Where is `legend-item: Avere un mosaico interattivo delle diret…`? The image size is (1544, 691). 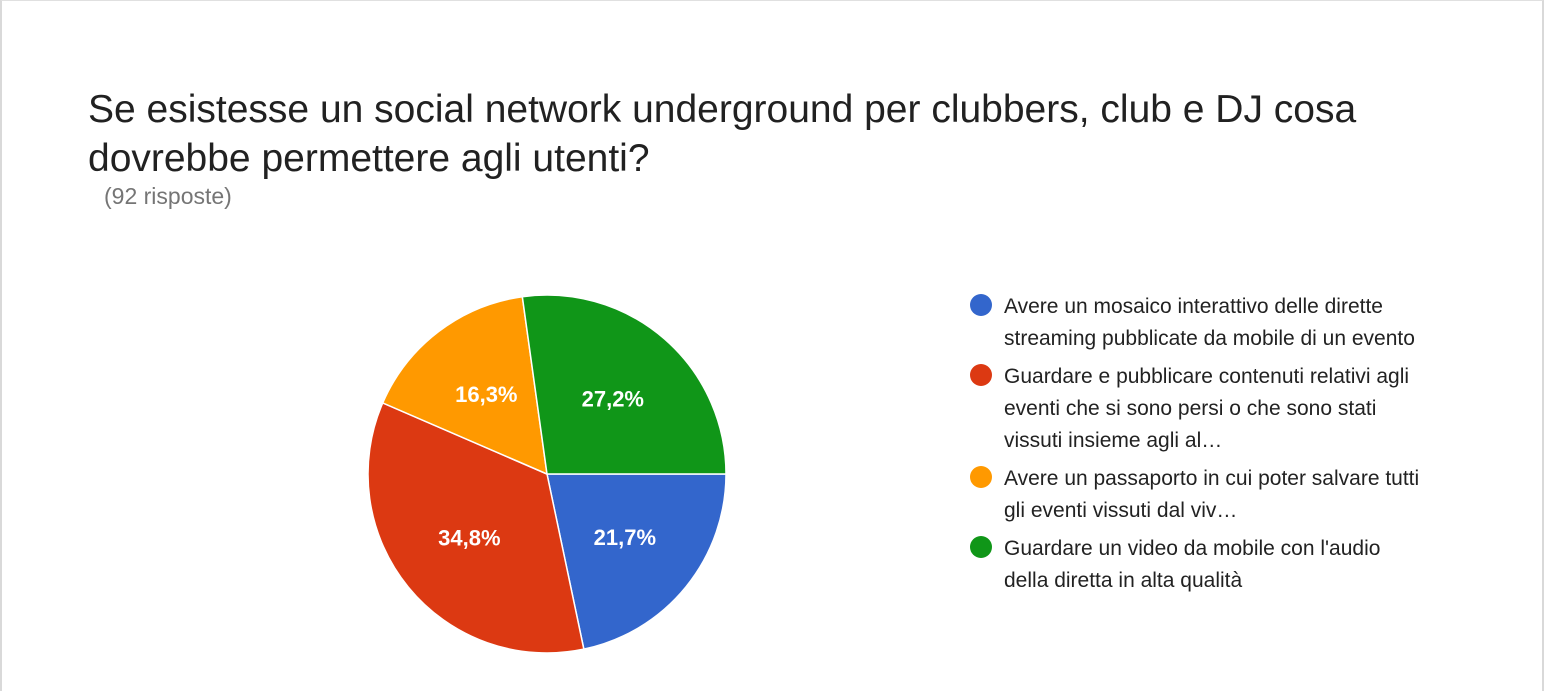 legend-item: Avere un mosaico interattivo delle diret… is located at coordinates (1200, 323).